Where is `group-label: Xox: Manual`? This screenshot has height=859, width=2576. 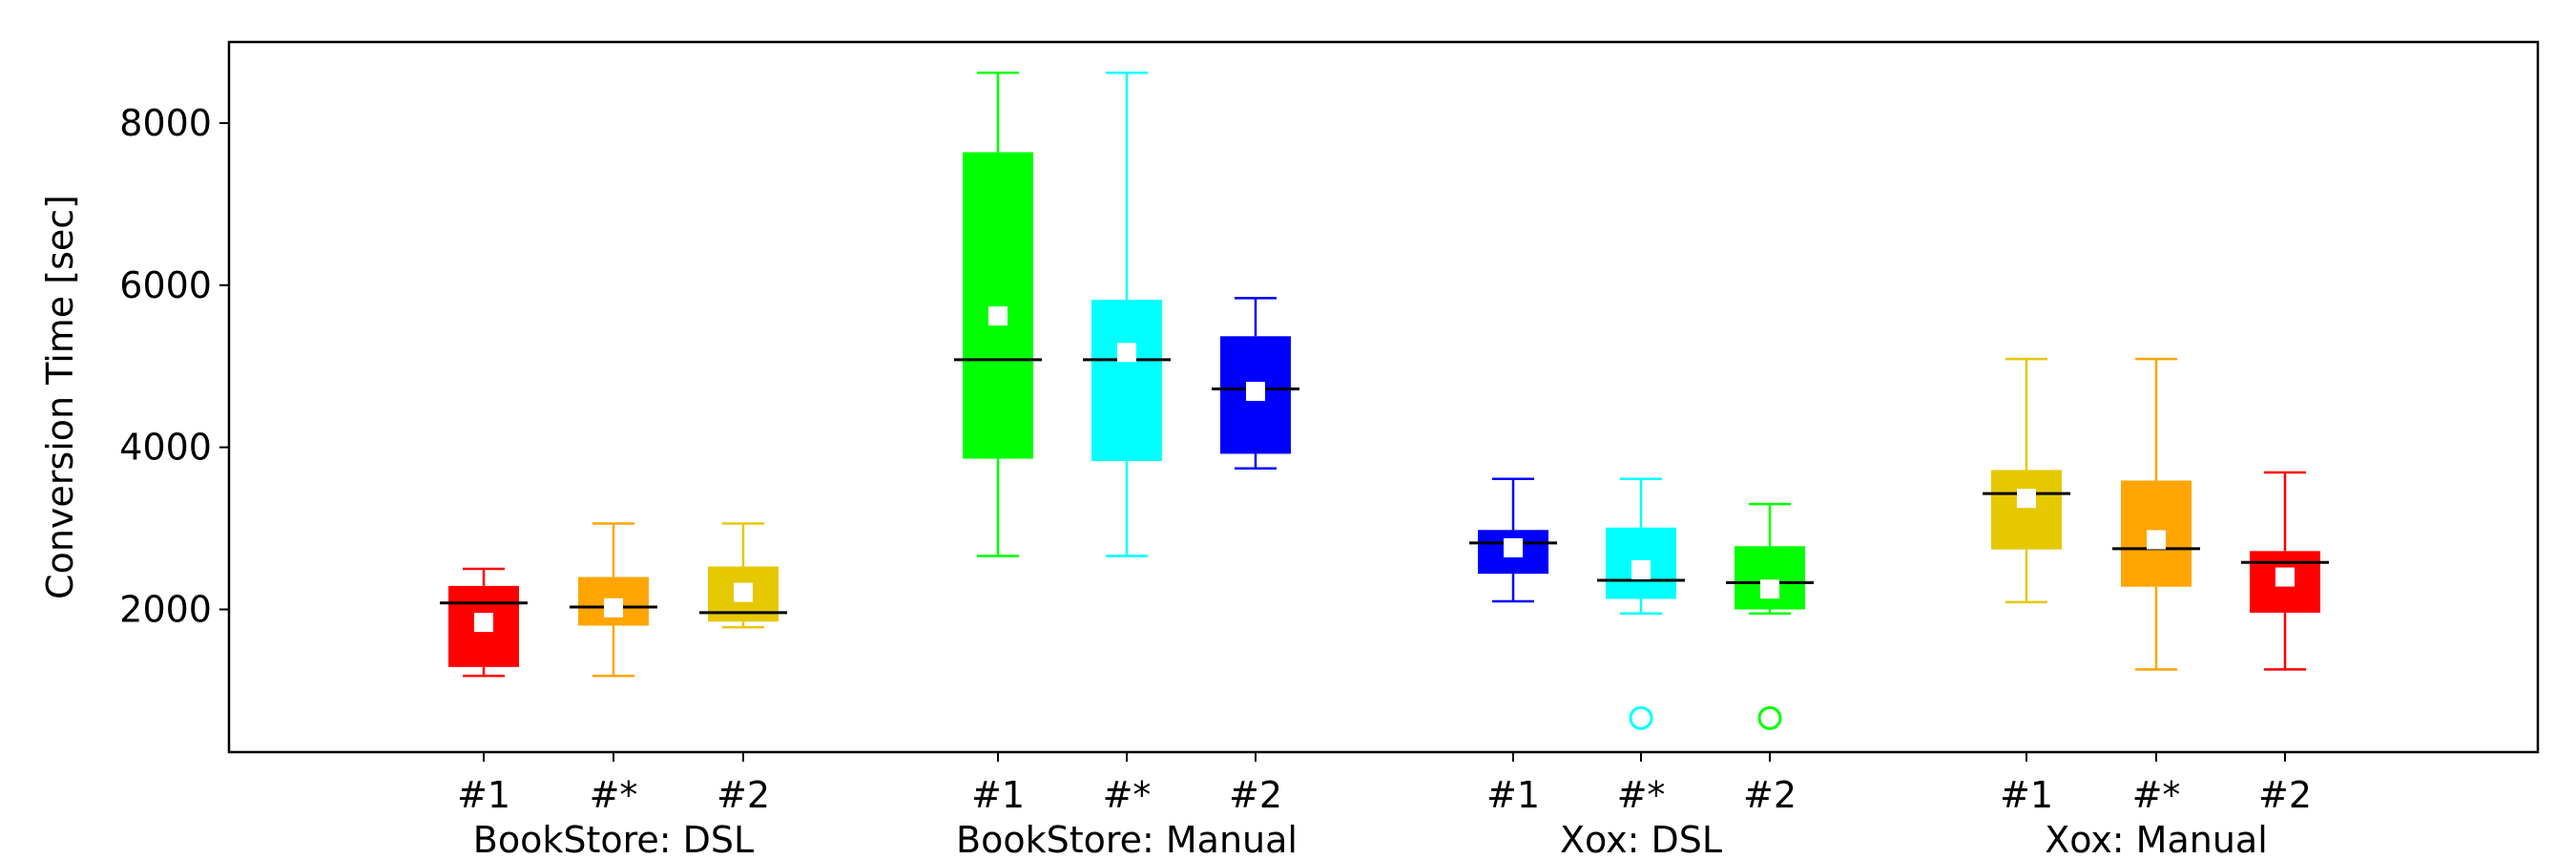
group-label: Xox: Manual is located at coordinates (2156, 839).